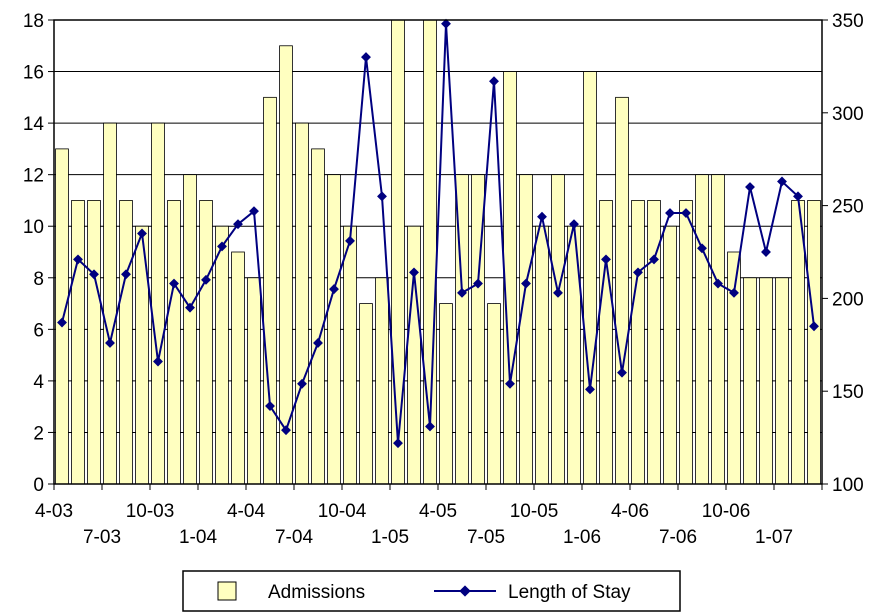 This screenshot has width=885, height=616. Describe the element at coordinates (486, 537) in the screenshot. I see `x-axis-tick-label: 7-05` at that location.